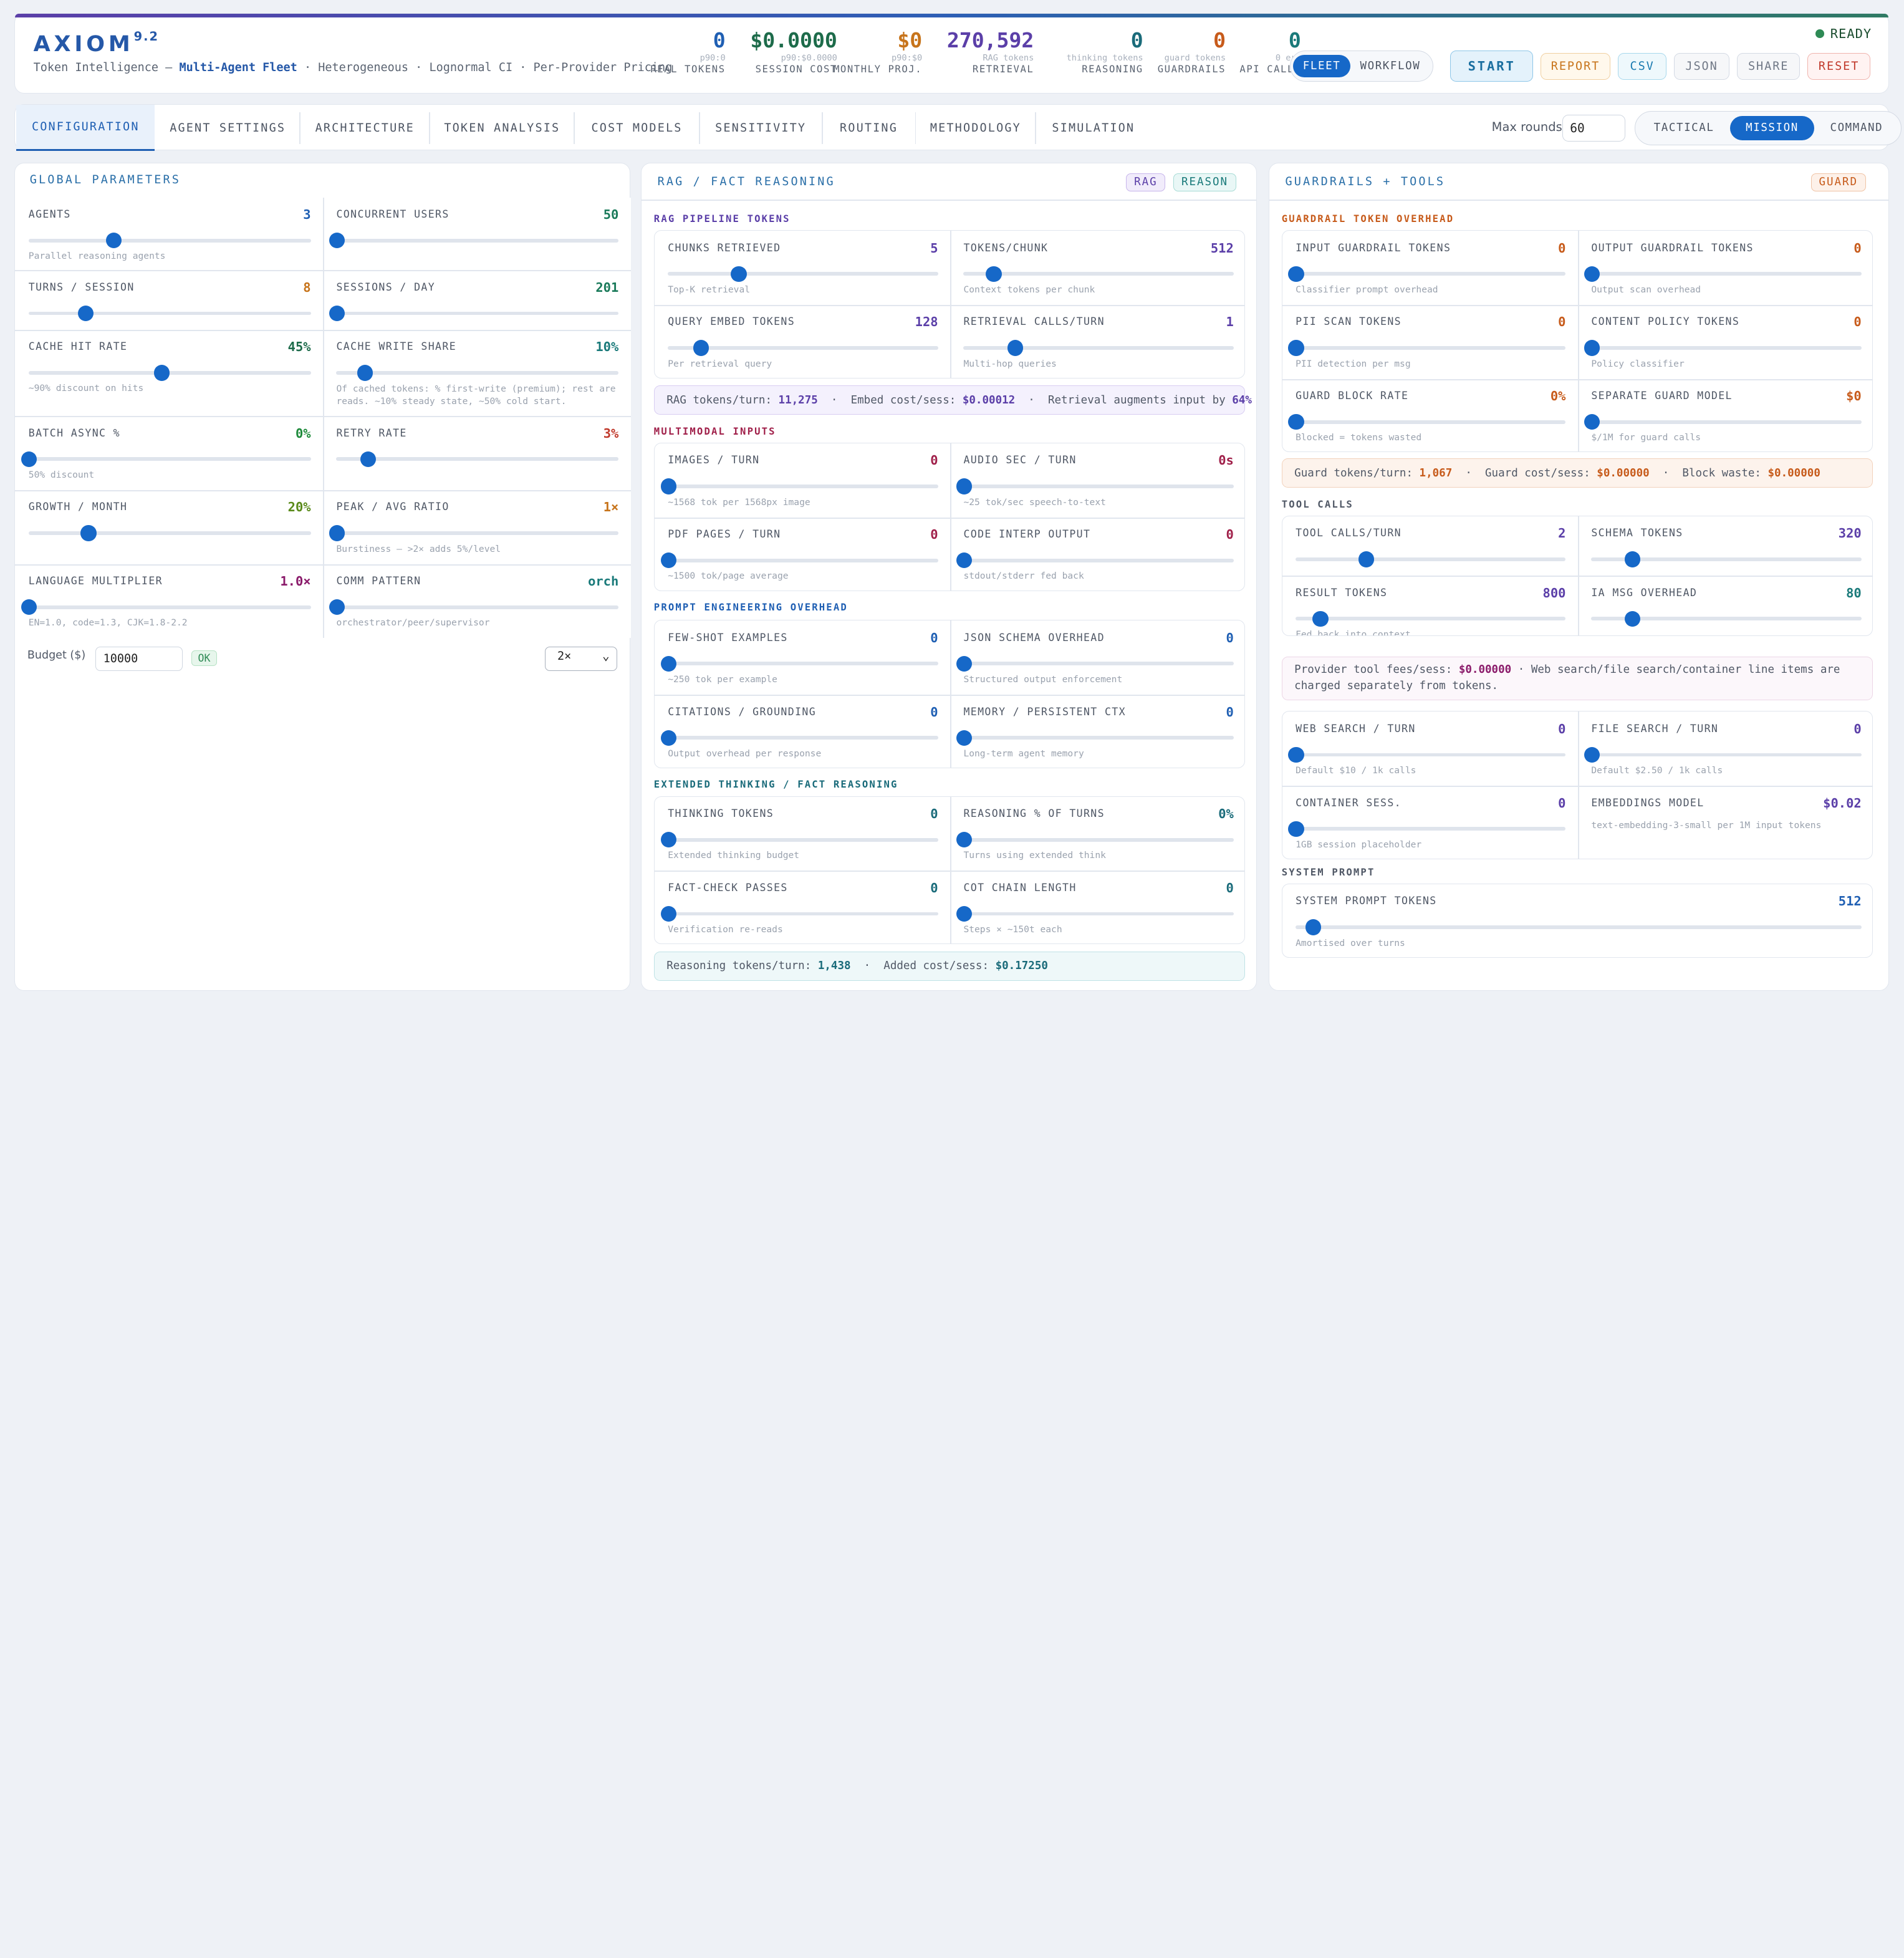 The image size is (1904, 1958). I want to click on tab-architecture: ARCHITECTURE, so click(365, 128).